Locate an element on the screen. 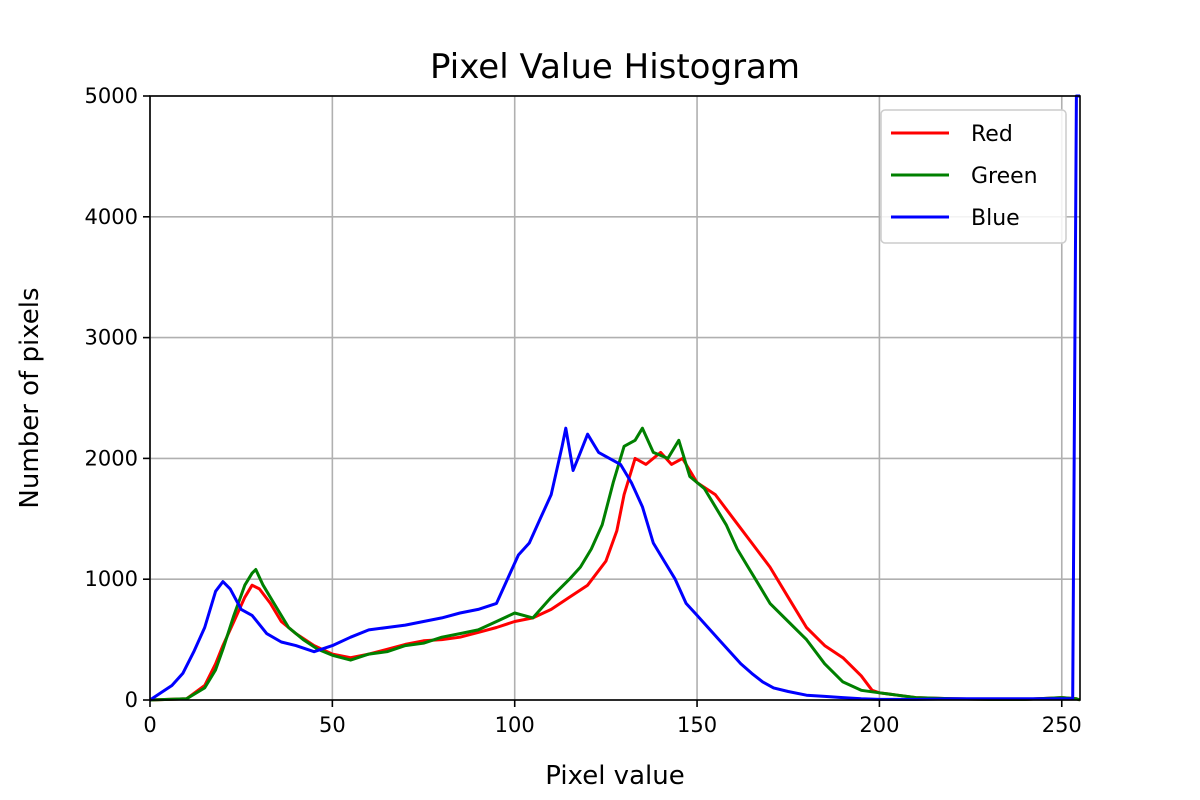 The height and width of the screenshot is (800, 1200). y-tick-label: 4000 is located at coordinates (111, 217).